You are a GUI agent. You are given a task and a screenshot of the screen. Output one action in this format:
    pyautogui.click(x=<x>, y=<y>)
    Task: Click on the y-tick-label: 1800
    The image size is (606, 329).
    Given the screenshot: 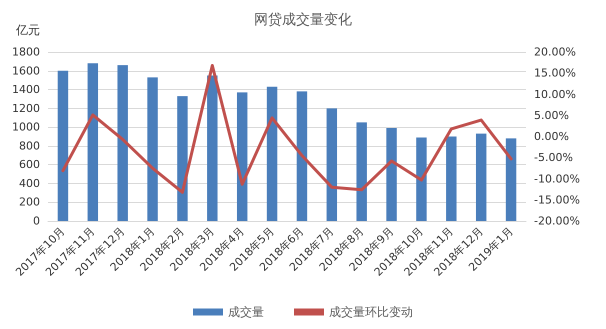 What is the action you would take?
    pyautogui.click(x=26, y=52)
    